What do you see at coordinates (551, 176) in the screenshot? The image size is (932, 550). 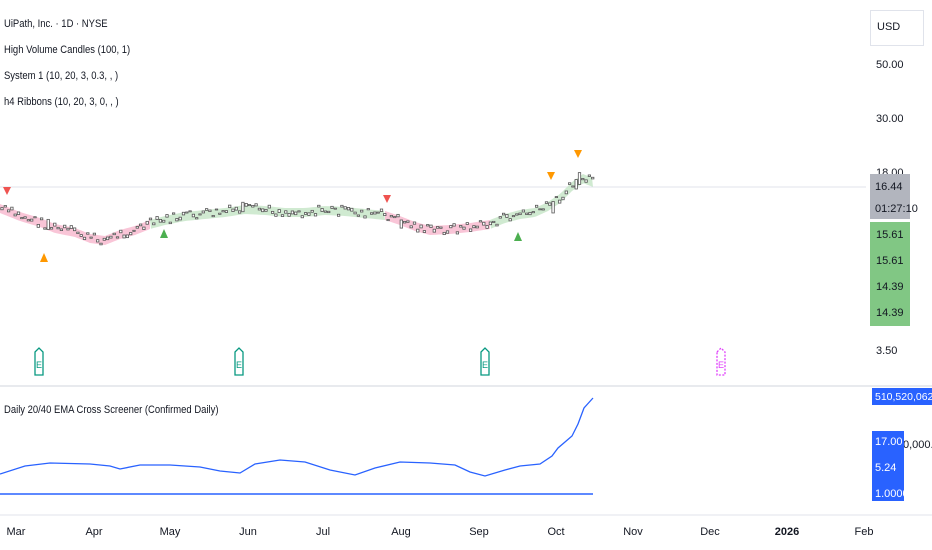 I see `signal-down-marker` at bounding box center [551, 176].